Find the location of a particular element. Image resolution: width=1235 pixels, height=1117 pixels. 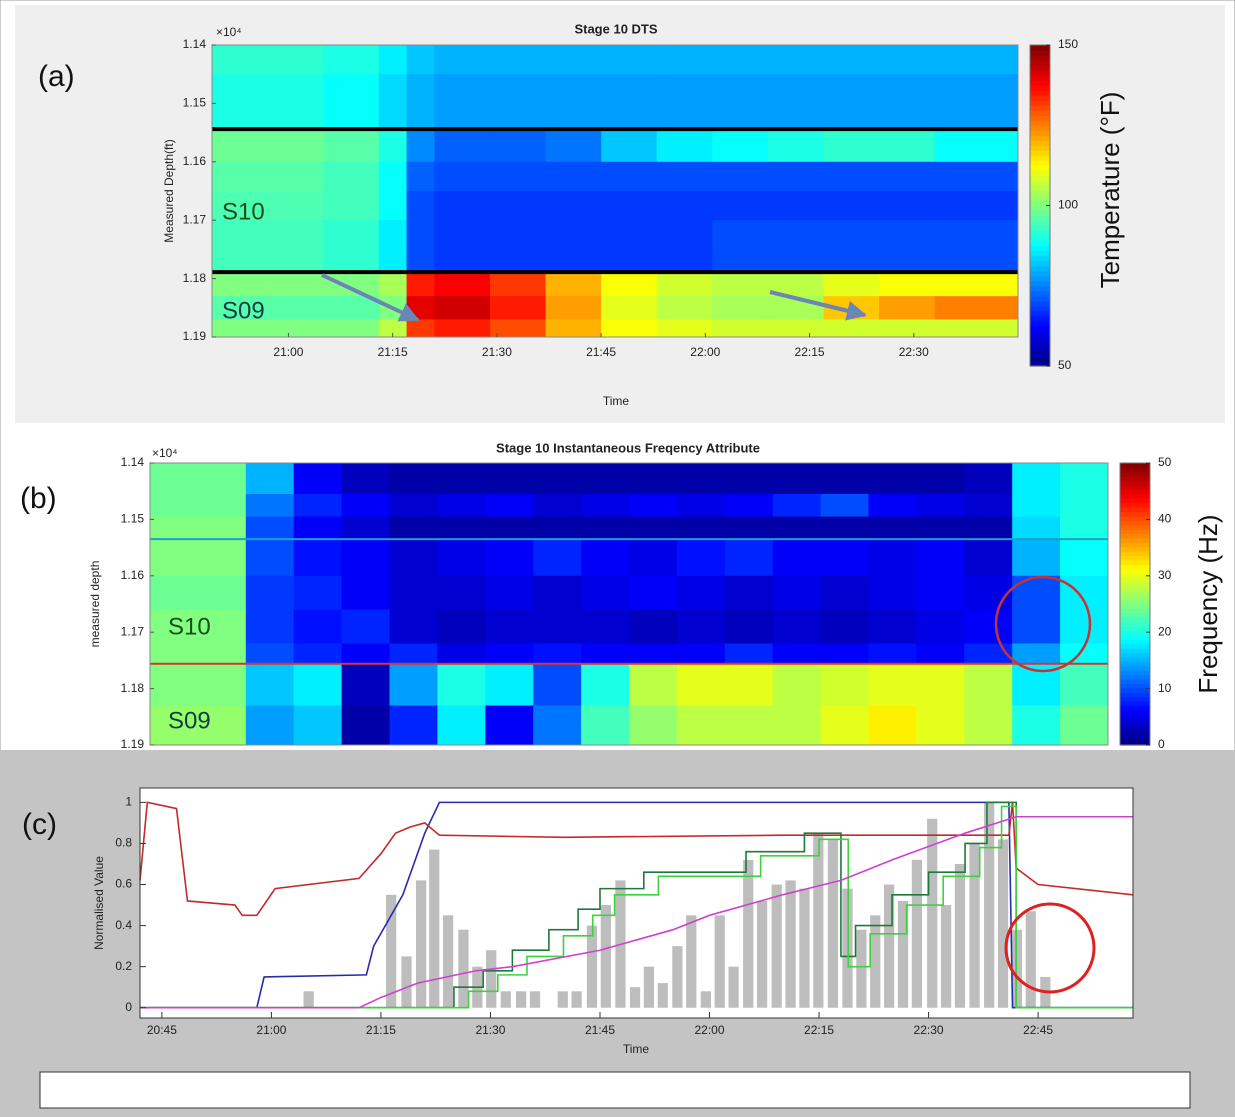

y-tick-label: 0 is located at coordinates (128, 1007).